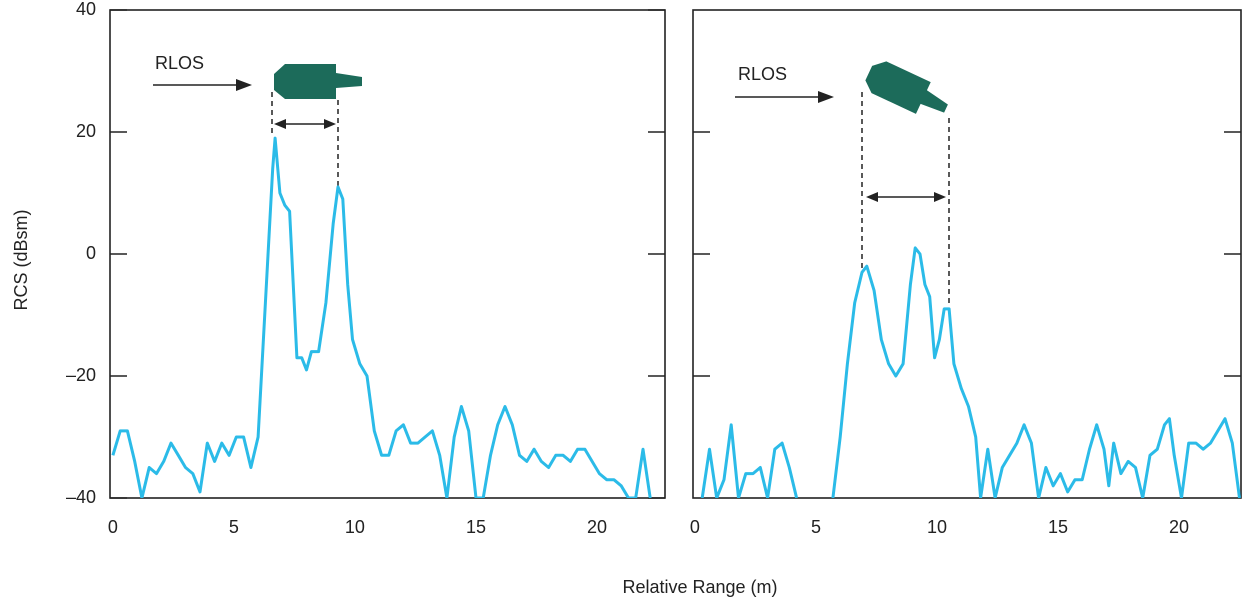  Describe the element at coordinates (86, 131) in the screenshot. I see `y-tick-label: 20` at that location.